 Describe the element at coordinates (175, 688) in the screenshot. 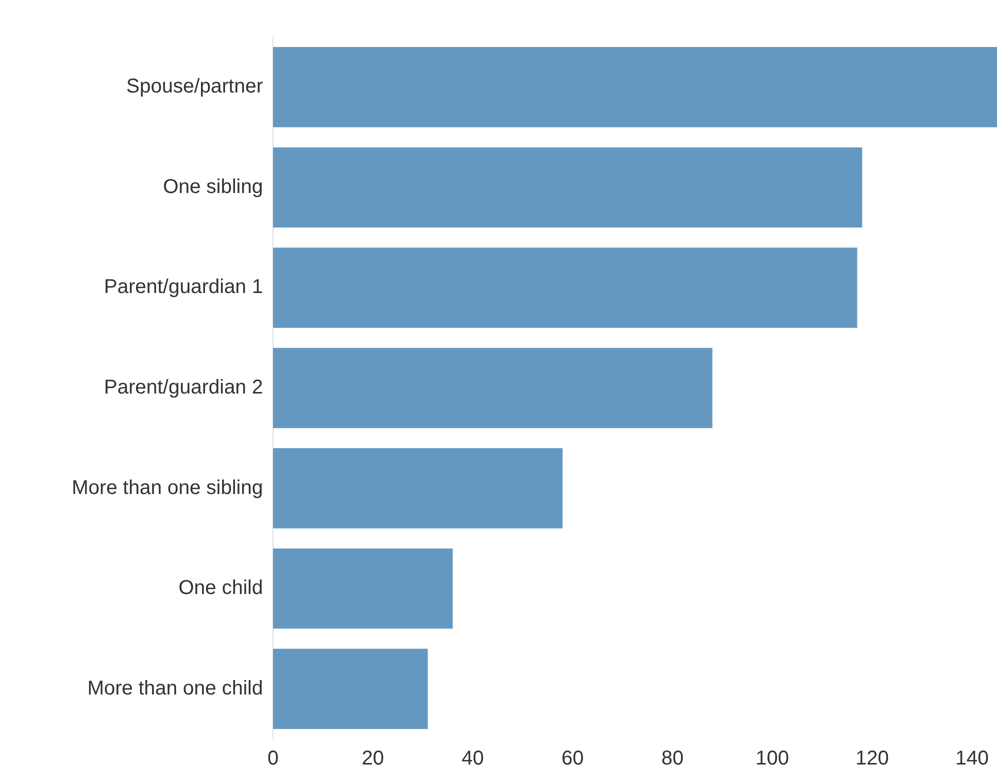

I see `y-tick-label: More than one child` at that location.